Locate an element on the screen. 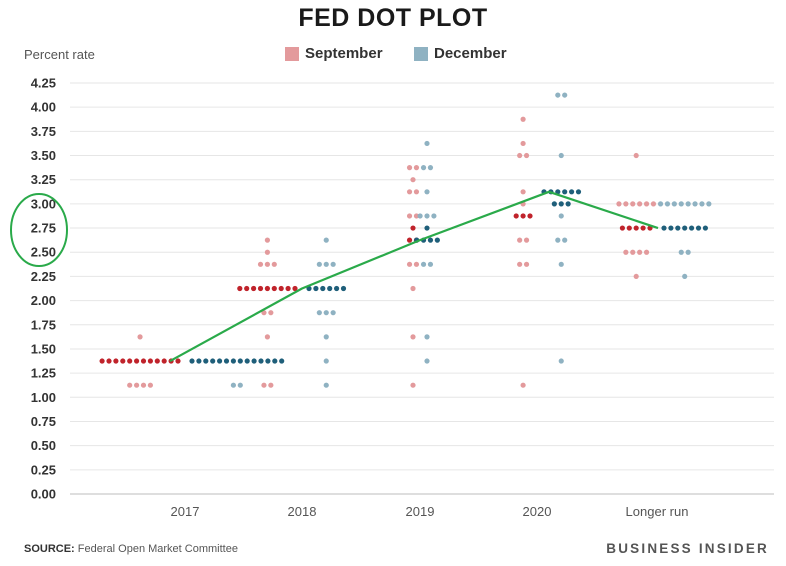 The height and width of the screenshot is (566, 786). x-tick-label: 2019 is located at coordinates (420, 511).